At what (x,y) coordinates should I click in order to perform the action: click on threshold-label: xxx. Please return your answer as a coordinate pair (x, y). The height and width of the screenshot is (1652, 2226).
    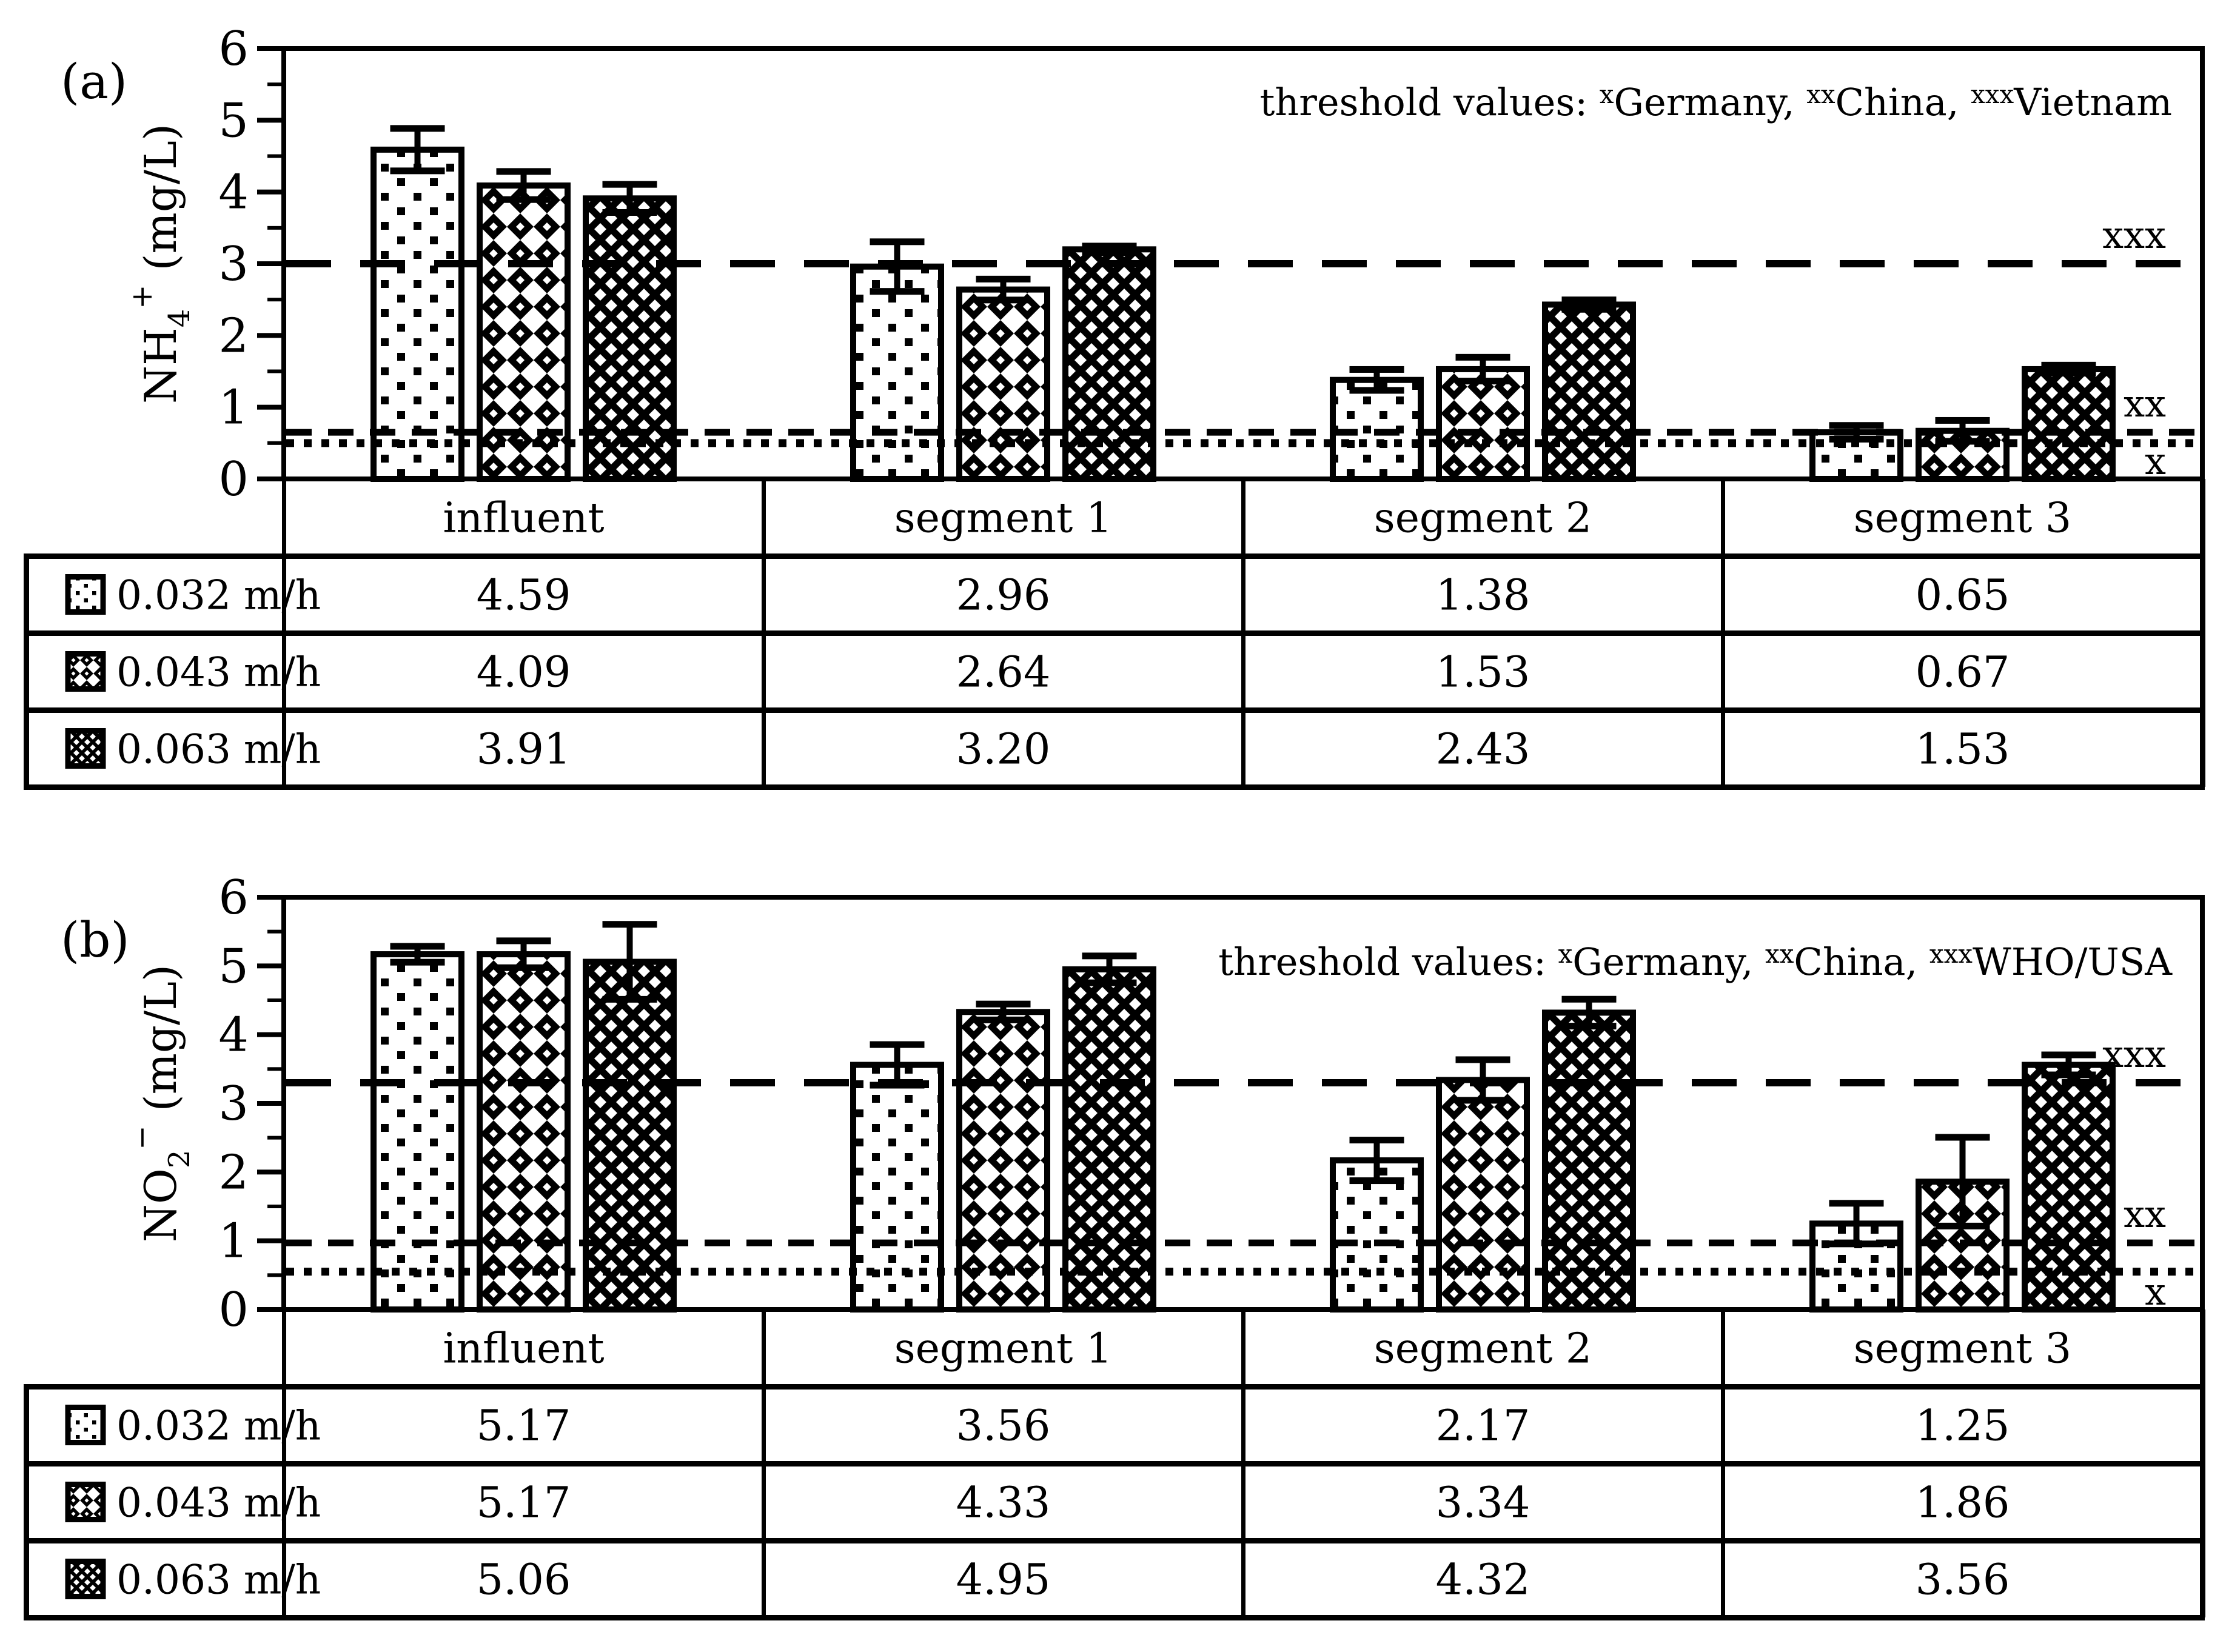
    Looking at the image, I should click on (2134, 1054).